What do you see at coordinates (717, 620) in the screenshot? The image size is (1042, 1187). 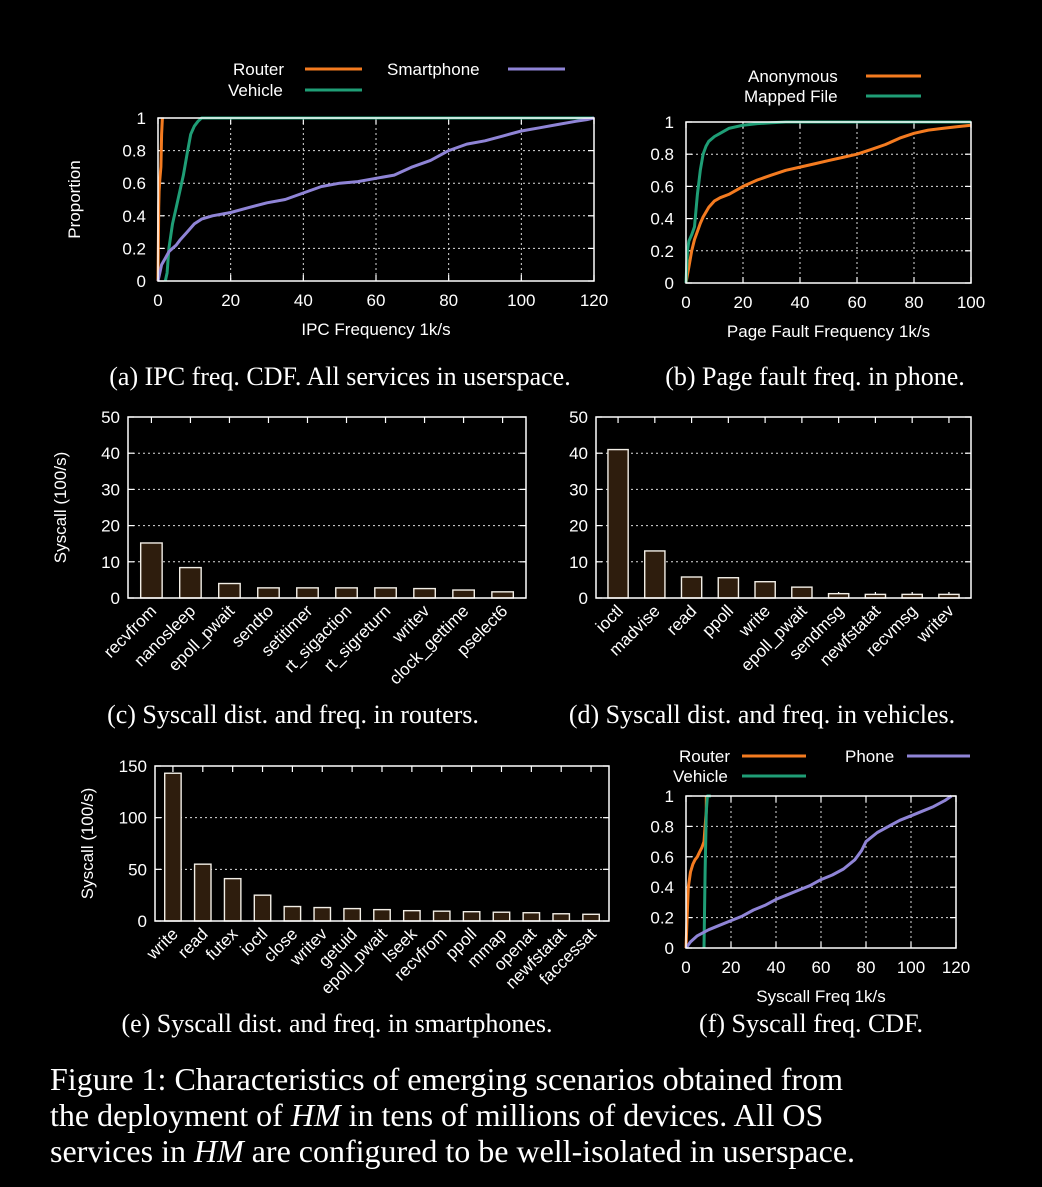 I see `xtick-label: ppoll` at bounding box center [717, 620].